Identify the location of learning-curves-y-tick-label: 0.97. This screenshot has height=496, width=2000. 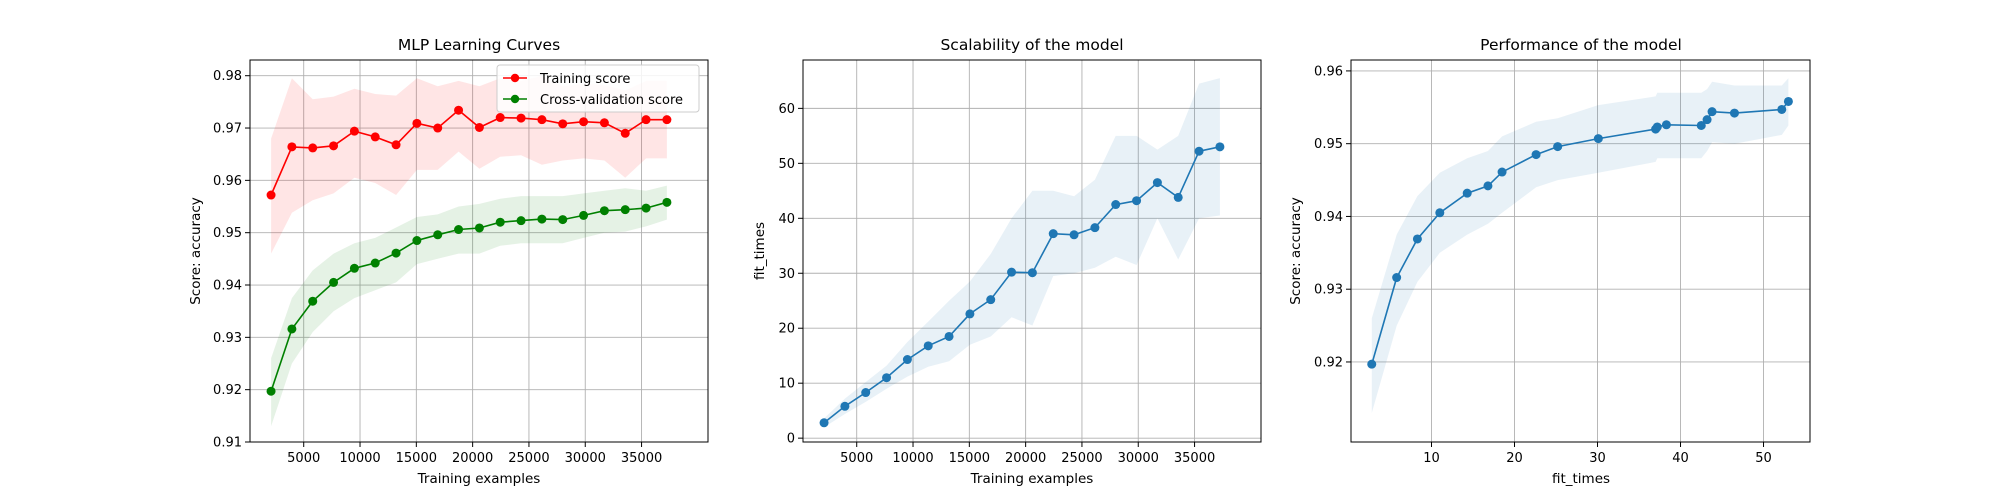
(227, 129).